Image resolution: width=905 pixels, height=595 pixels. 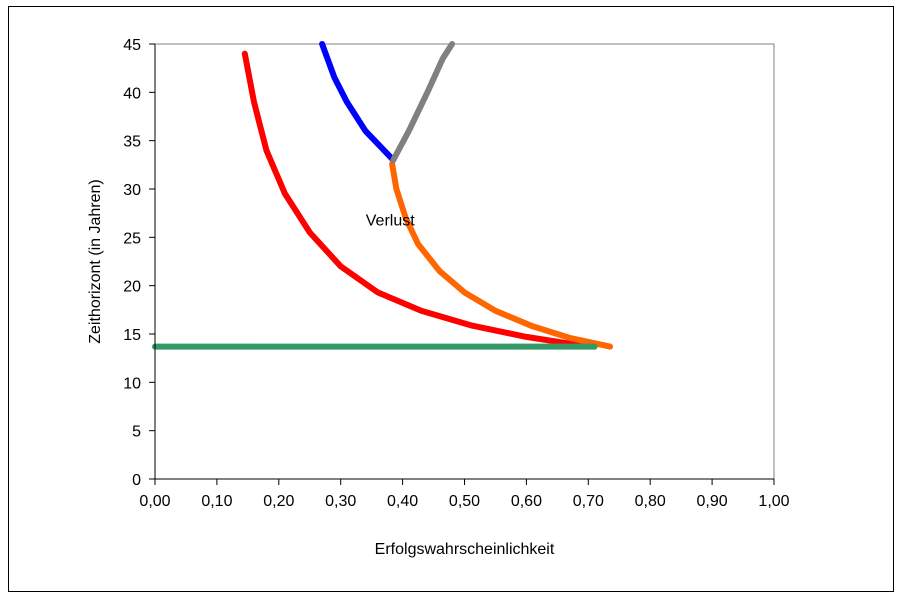 I want to click on series-3-line, so click(x=423, y=102).